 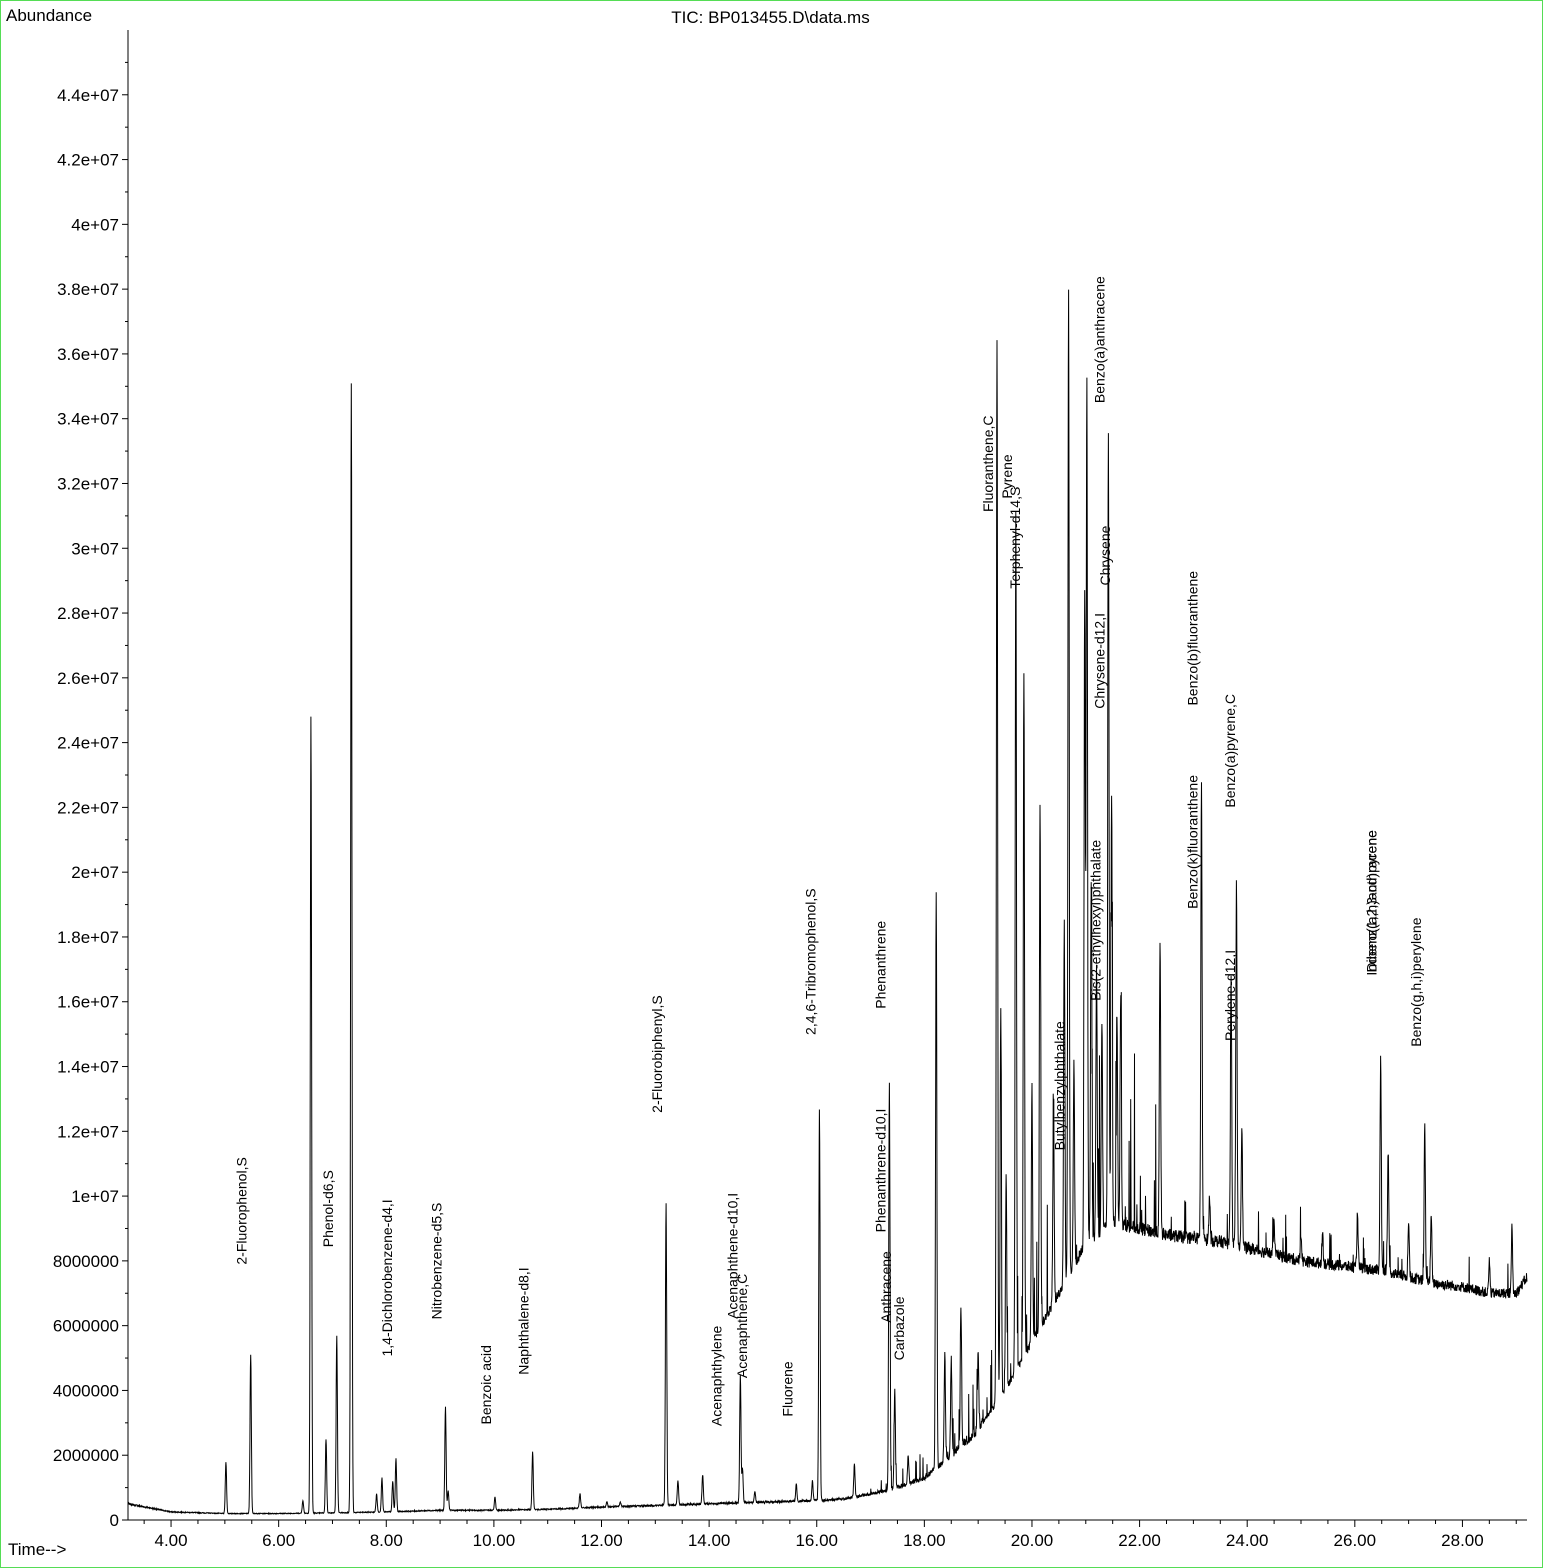 What do you see at coordinates (924, 1540) in the screenshot?
I see `x-tick-label: 18.00` at bounding box center [924, 1540].